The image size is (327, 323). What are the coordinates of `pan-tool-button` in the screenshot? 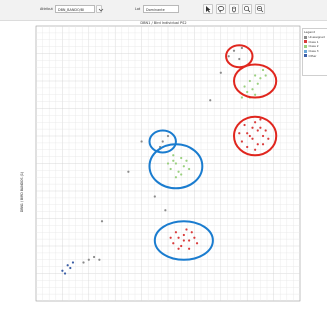 It's located at (234, 9).